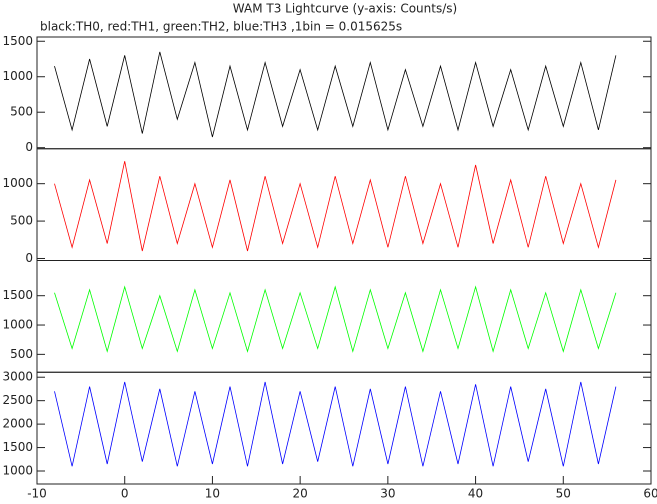 This screenshot has width=657, height=504. What do you see at coordinates (300, 494) in the screenshot?
I see `x-tick-label: 20` at bounding box center [300, 494].